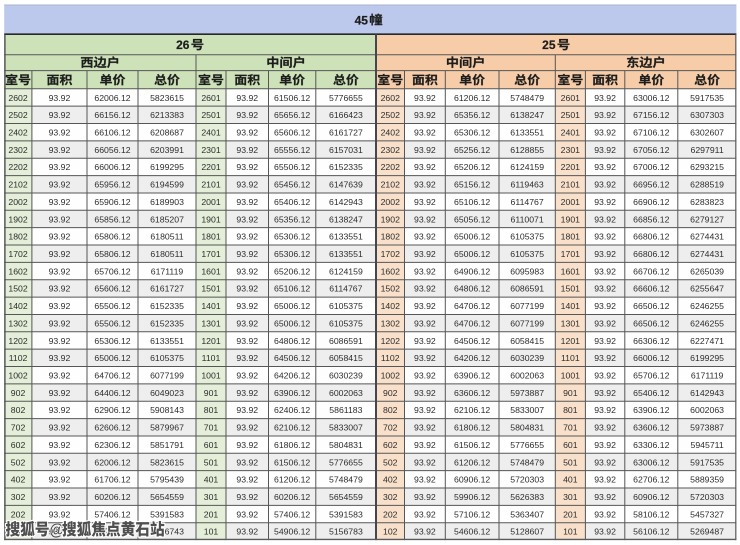 The width and height of the screenshot is (740, 545). I want to click on svg-text: 64706.12, so click(112, 376).